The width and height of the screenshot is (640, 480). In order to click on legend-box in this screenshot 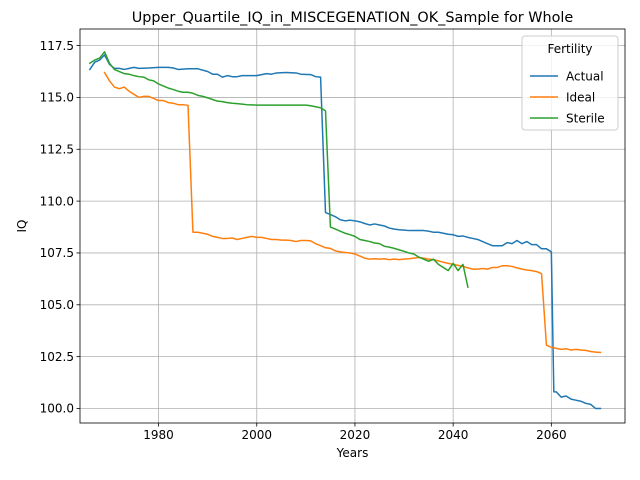, I will do `click(570, 83)`.